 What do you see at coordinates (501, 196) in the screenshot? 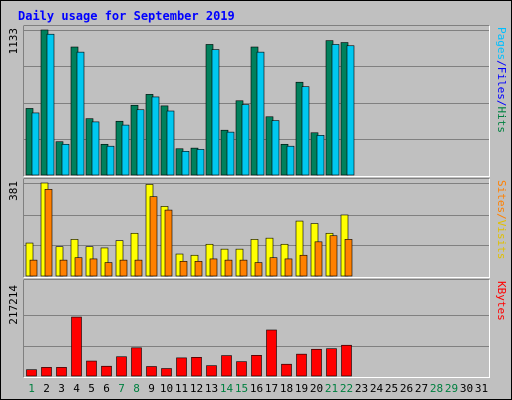
I see `legend-entry: Sites` at bounding box center [501, 196].